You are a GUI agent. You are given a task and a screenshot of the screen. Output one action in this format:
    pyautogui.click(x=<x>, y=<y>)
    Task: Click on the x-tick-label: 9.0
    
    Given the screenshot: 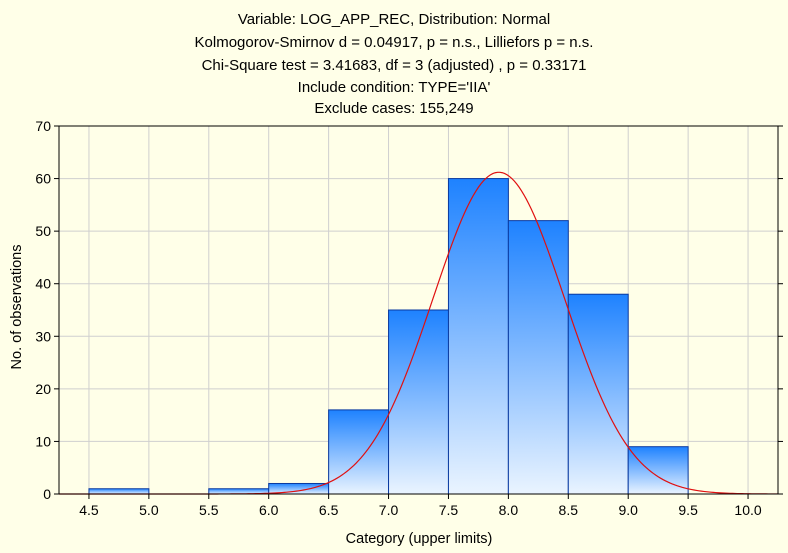 What is the action you would take?
    pyautogui.click(x=628, y=510)
    